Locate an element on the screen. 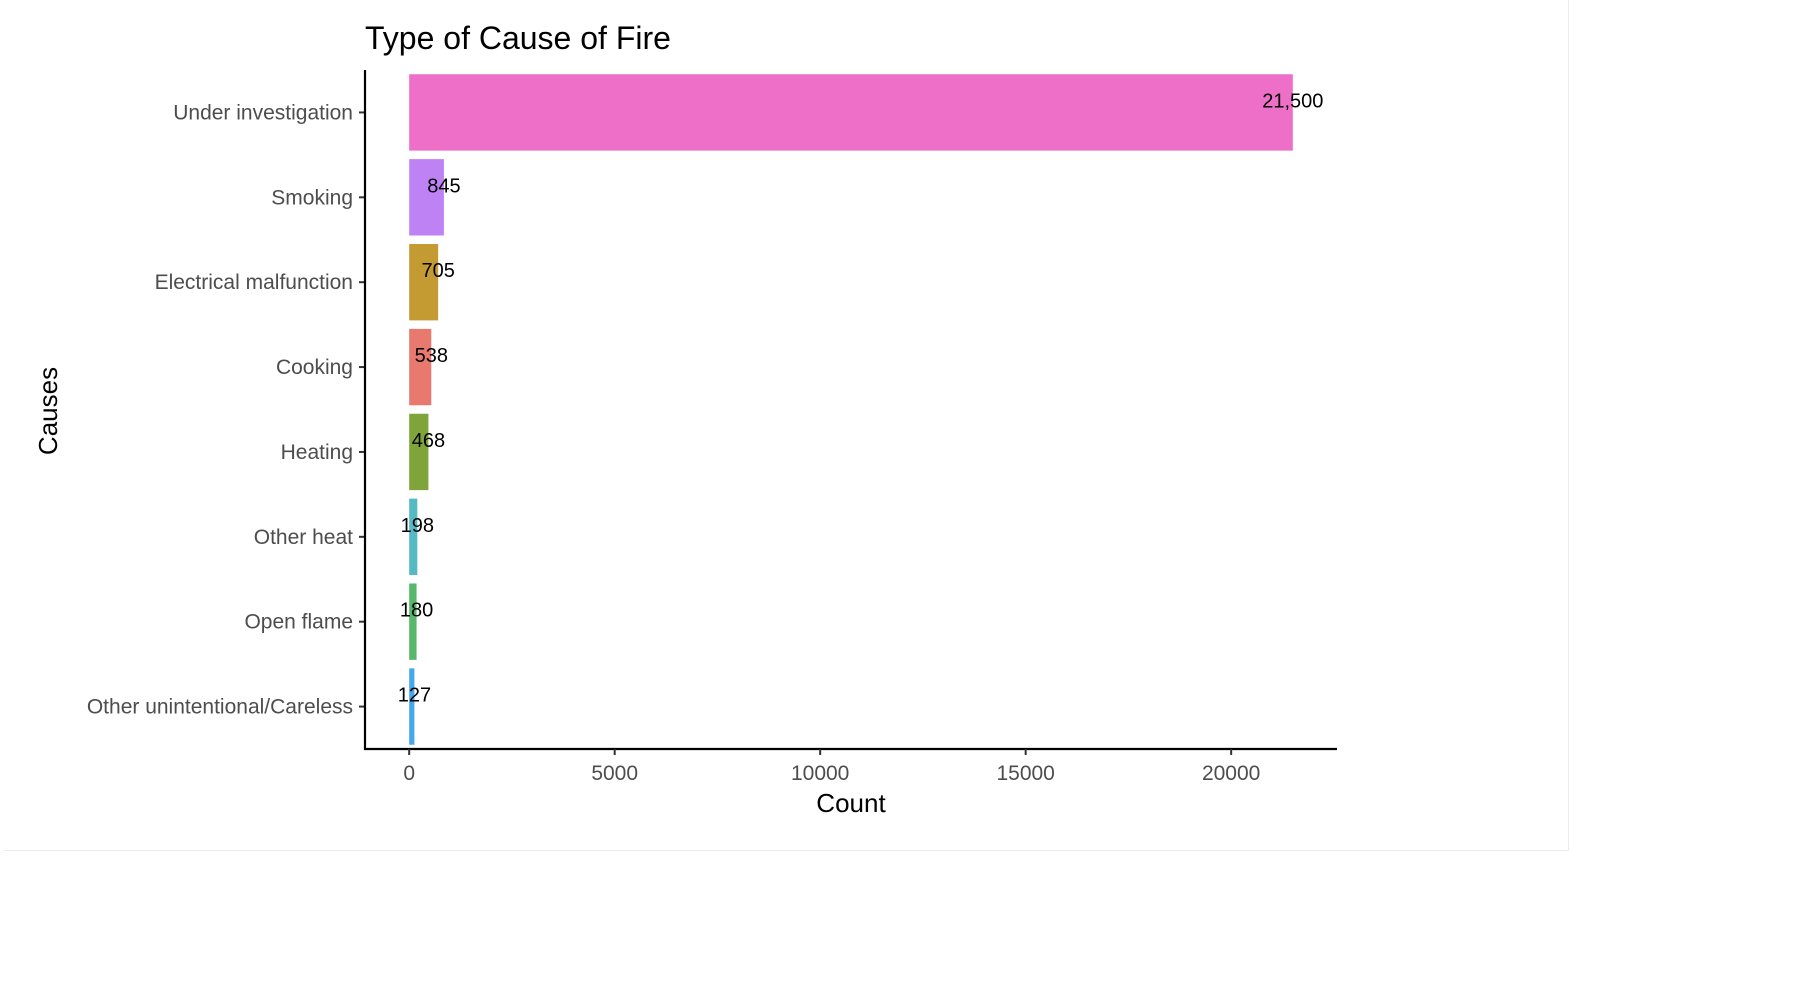 This screenshot has width=1818, height=992. data-label: 180 is located at coordinates (416, 611).